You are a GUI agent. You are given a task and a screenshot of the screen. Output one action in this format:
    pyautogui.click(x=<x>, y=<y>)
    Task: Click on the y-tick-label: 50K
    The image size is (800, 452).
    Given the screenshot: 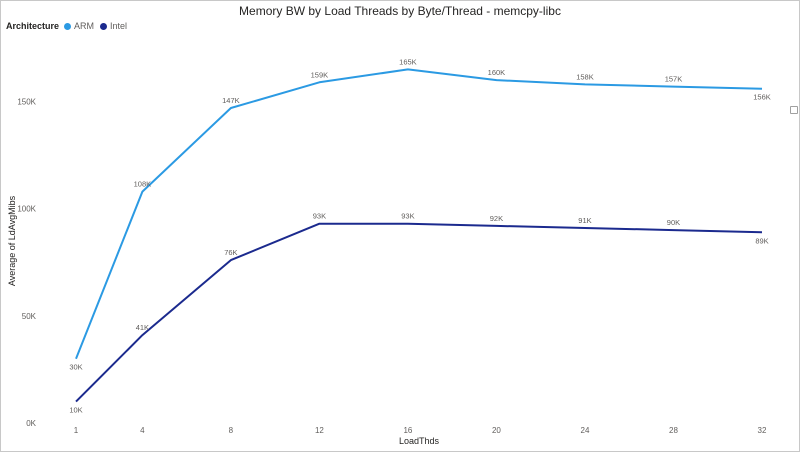 What is the action you would take?
    pyautogui.click(x=29, y=316)
    